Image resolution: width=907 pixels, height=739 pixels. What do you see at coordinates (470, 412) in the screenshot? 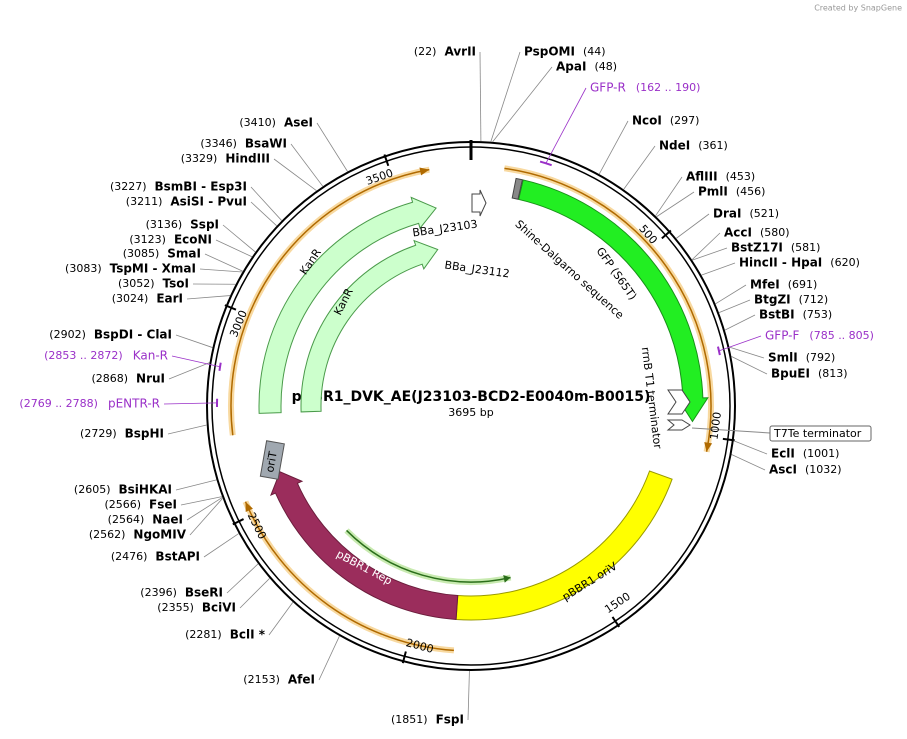
I see `map-length: 3695 bp` at bounding box center [470, 412].